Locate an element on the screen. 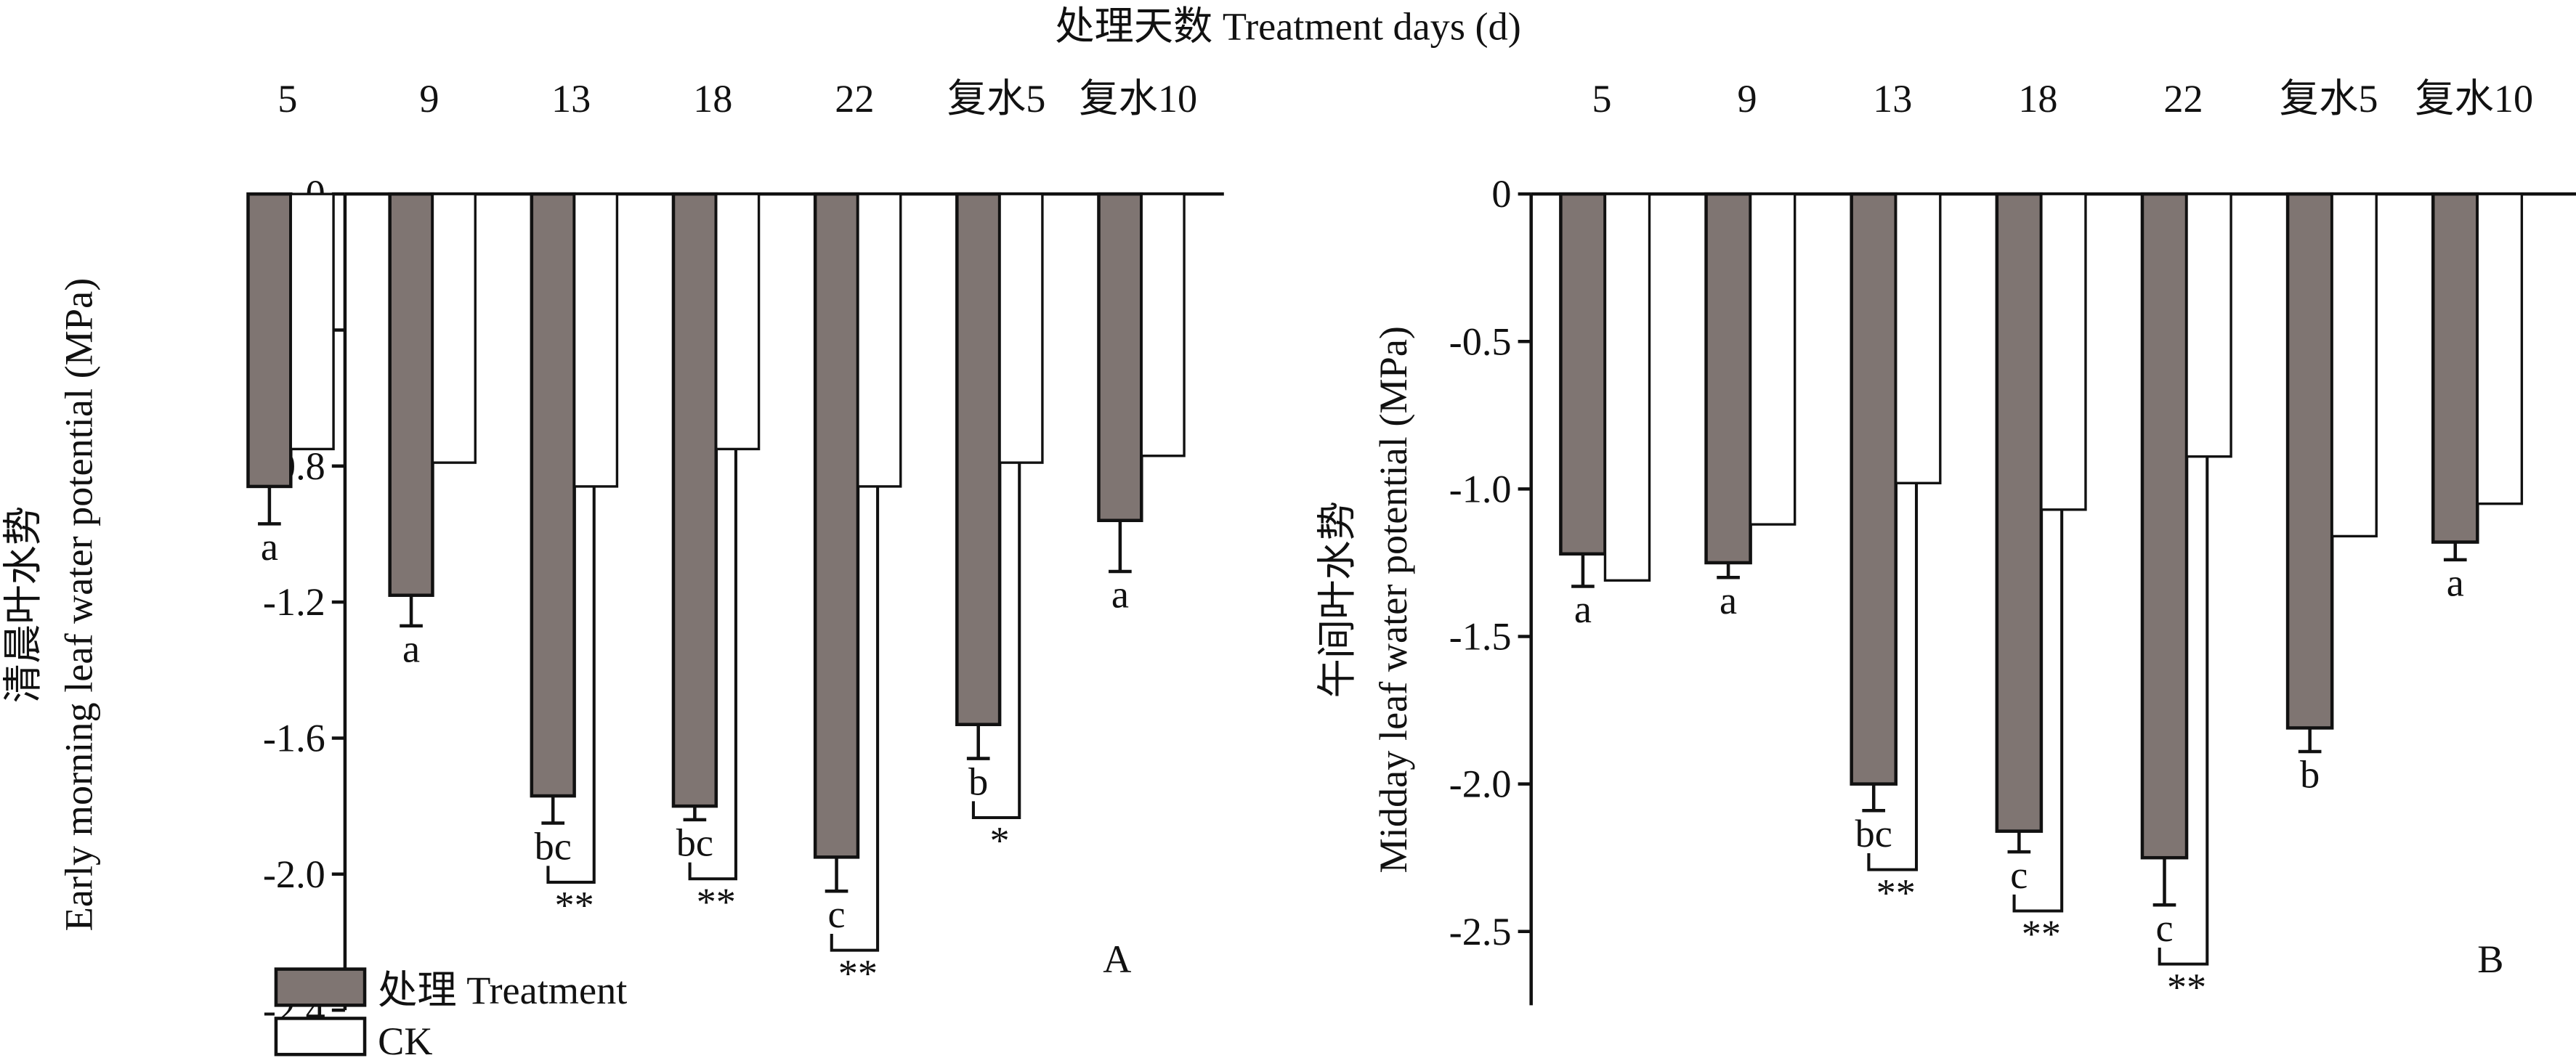 The height and width of the screenshot is (1058, 2576). y-tick-label: -0.5 is located at coordinates (1480, 341).